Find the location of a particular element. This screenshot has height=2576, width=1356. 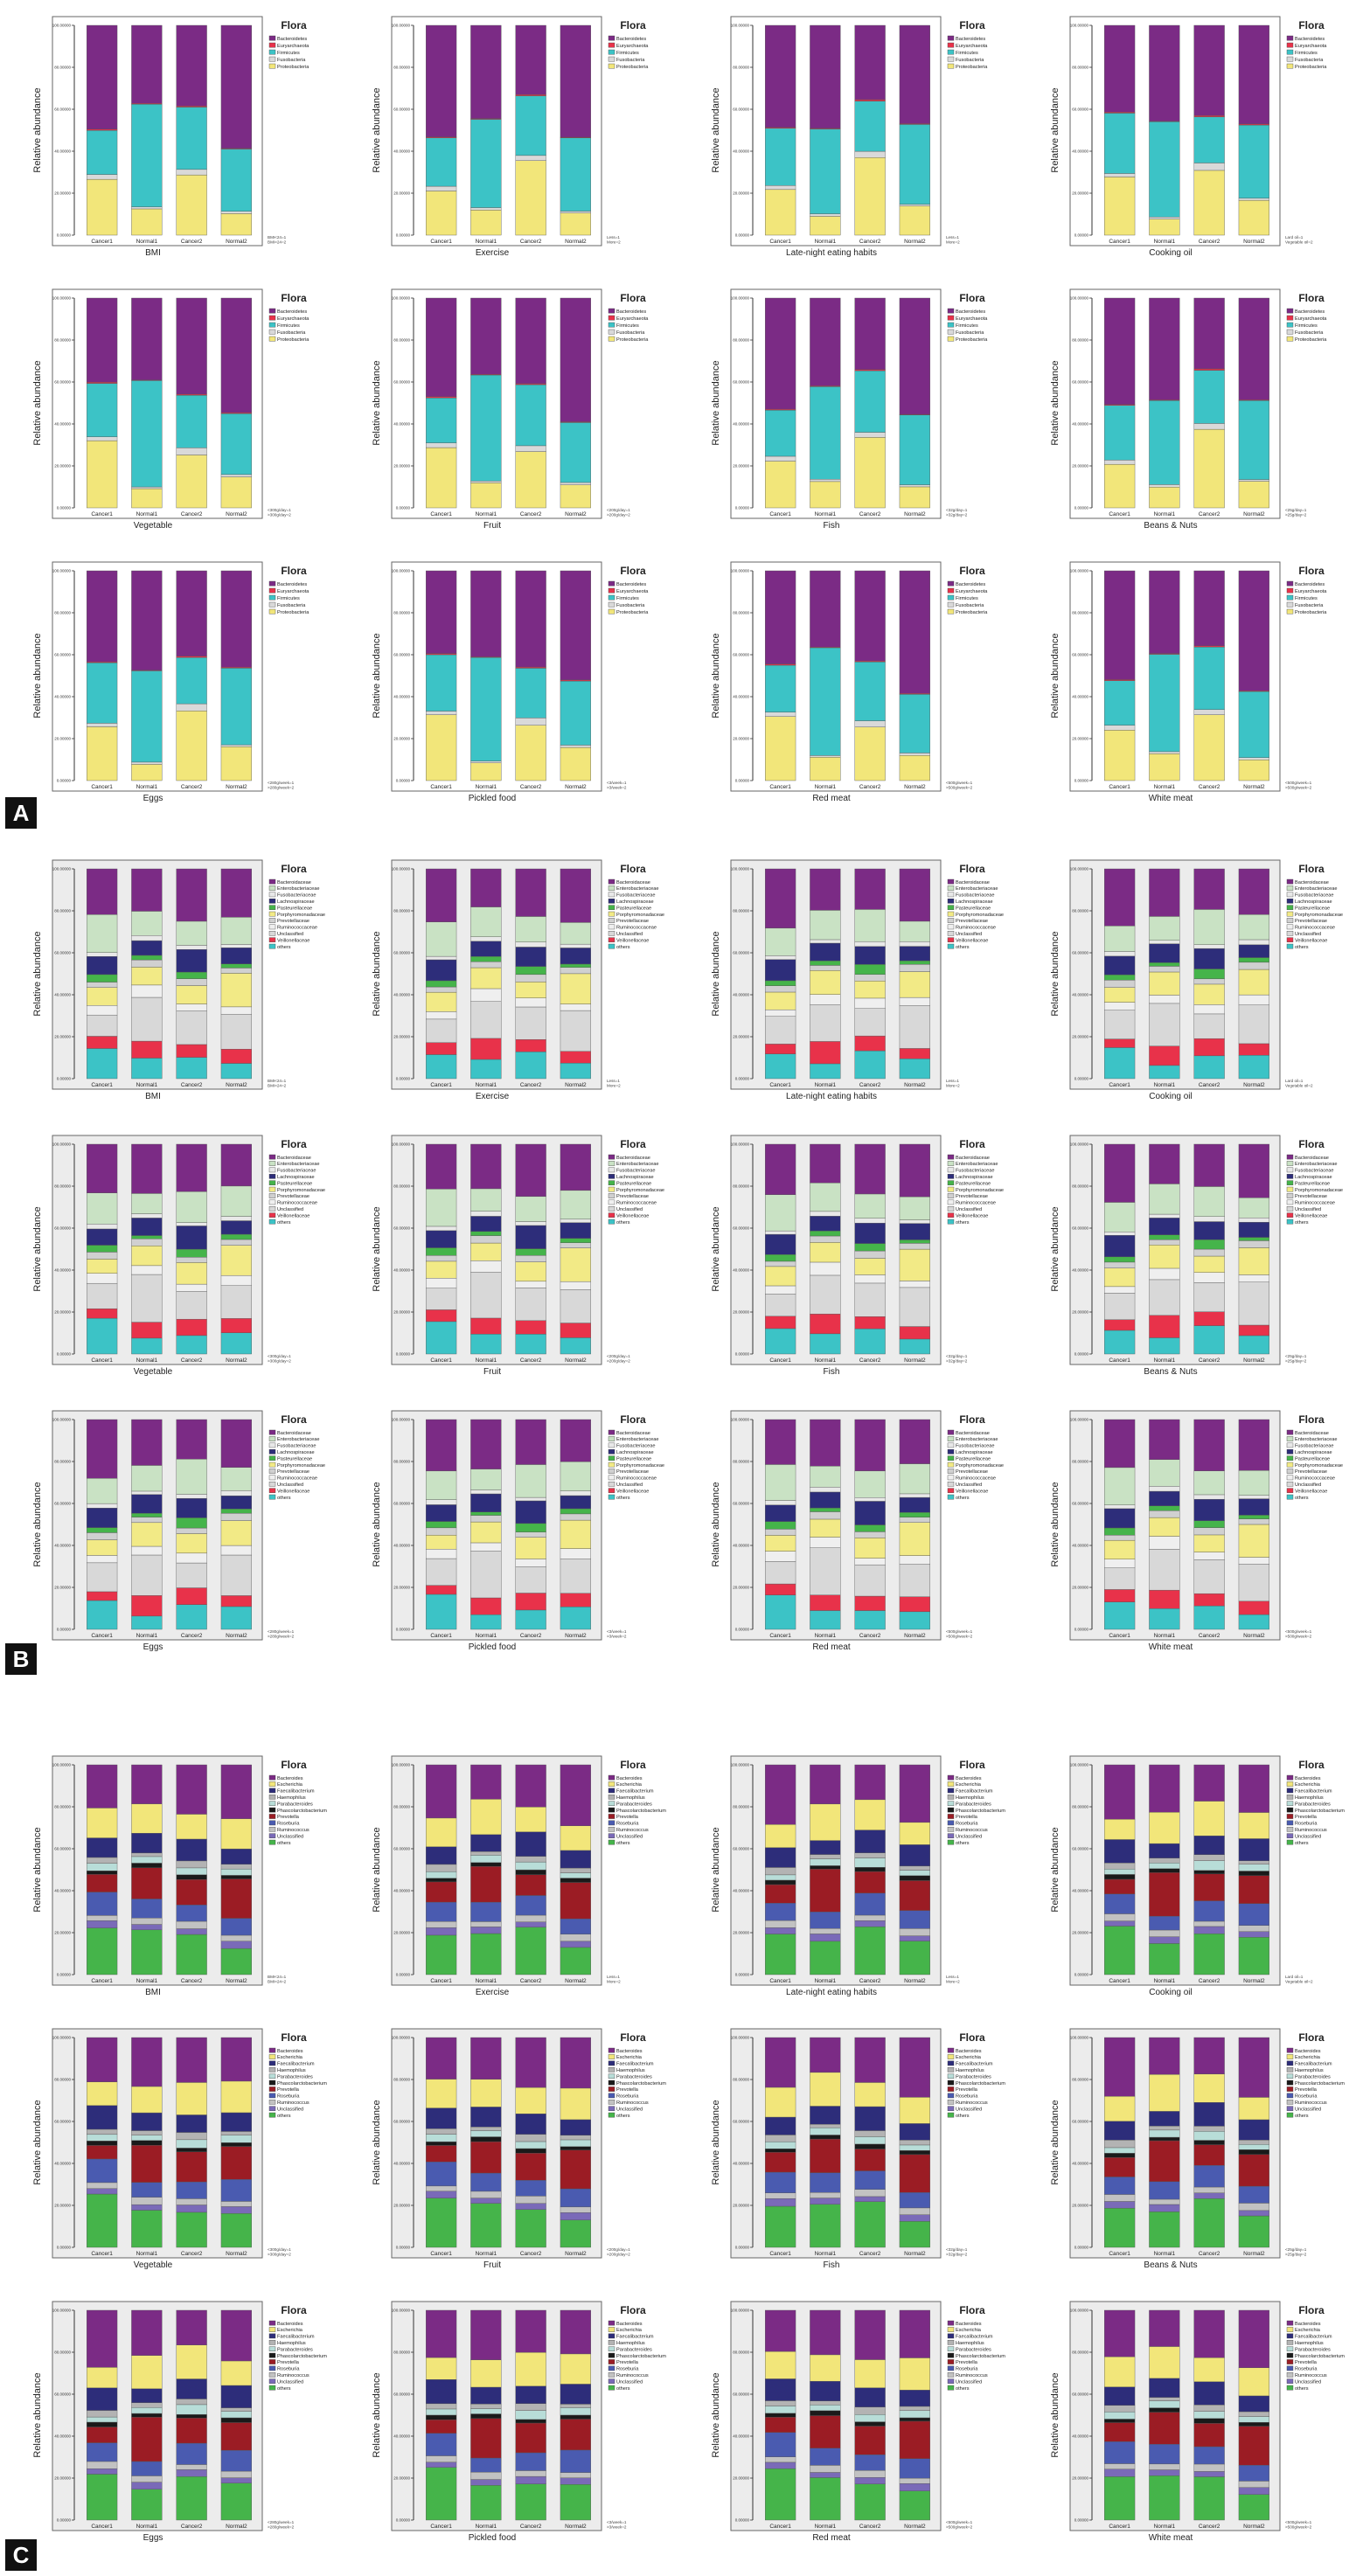

bar-segment-porphyromonadaceae is located at coordinates (236, 971).